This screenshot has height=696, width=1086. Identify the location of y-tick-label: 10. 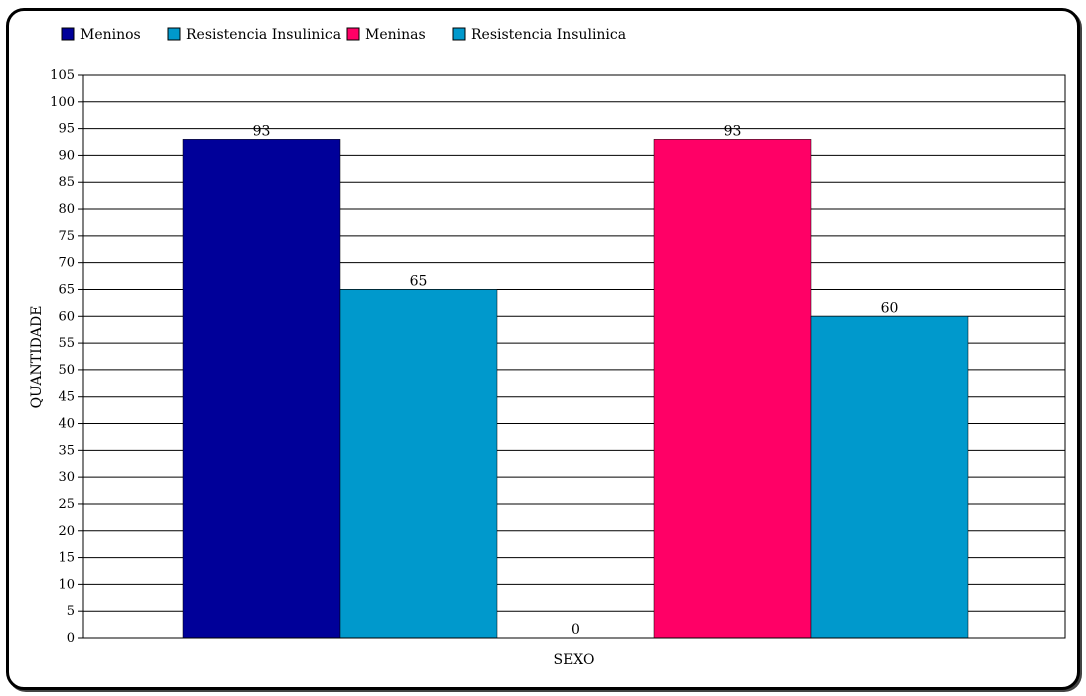
(66, 584).